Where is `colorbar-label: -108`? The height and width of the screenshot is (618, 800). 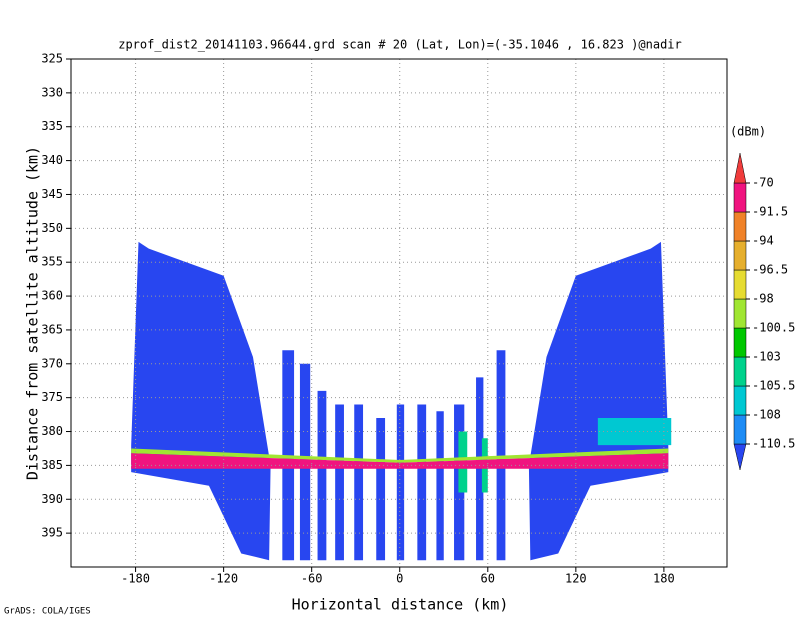
colorbar-label: -108 is located at coordinates (766, 415).